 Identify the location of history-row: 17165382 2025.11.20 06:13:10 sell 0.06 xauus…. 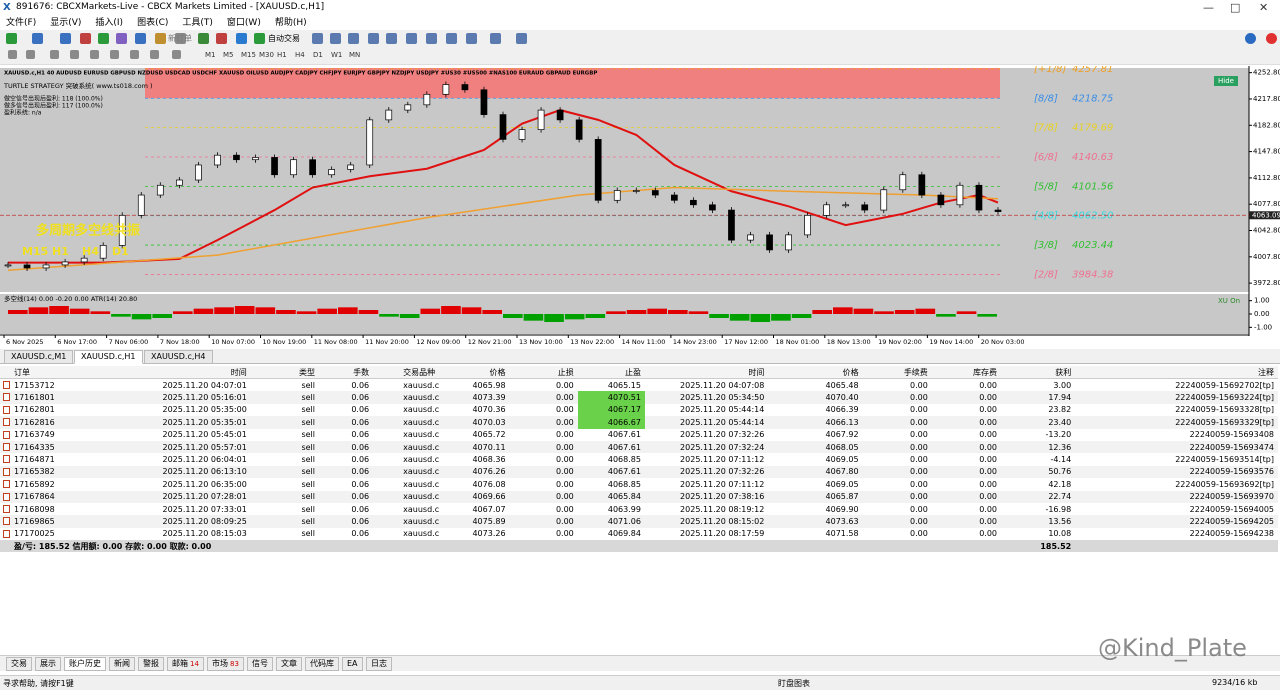
(639, 472).